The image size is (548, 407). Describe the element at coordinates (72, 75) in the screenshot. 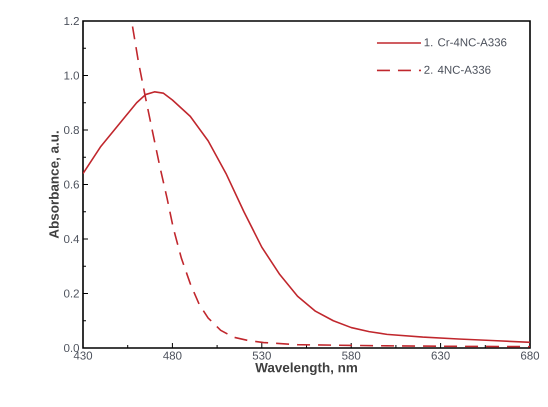

I see `y-tick-label: 1.0` at that location.